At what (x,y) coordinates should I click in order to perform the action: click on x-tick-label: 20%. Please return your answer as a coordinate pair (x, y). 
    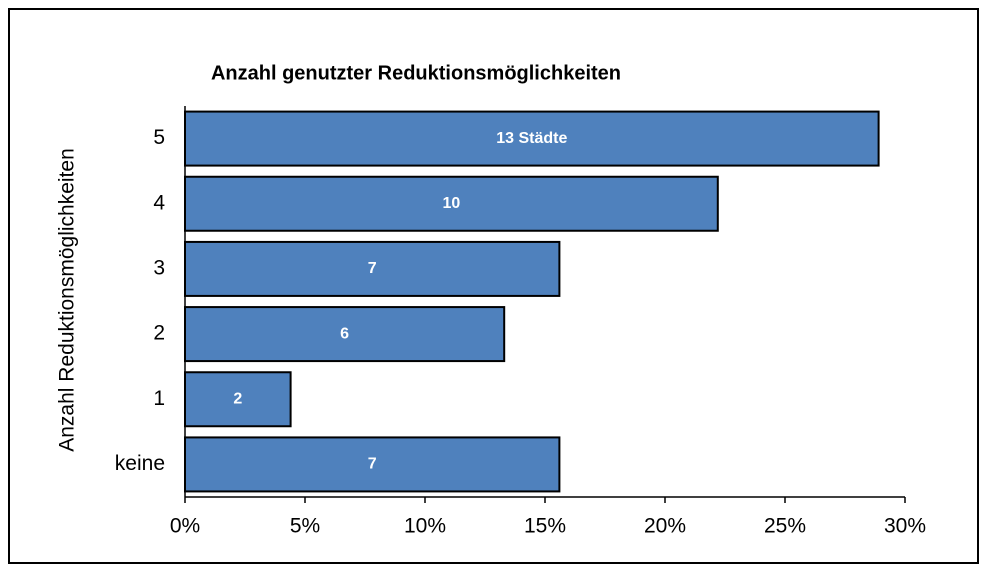
    Looking at the image, I should click on (665, 526).